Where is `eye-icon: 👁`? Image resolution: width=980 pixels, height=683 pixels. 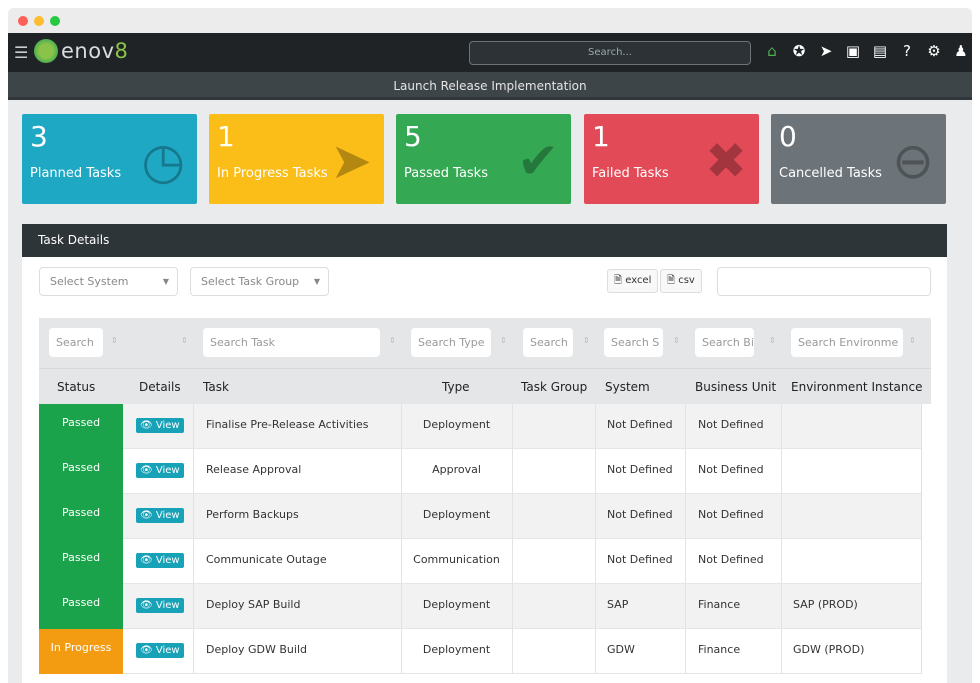 eye-icon: 👁 is located at coordinates (148, 560).